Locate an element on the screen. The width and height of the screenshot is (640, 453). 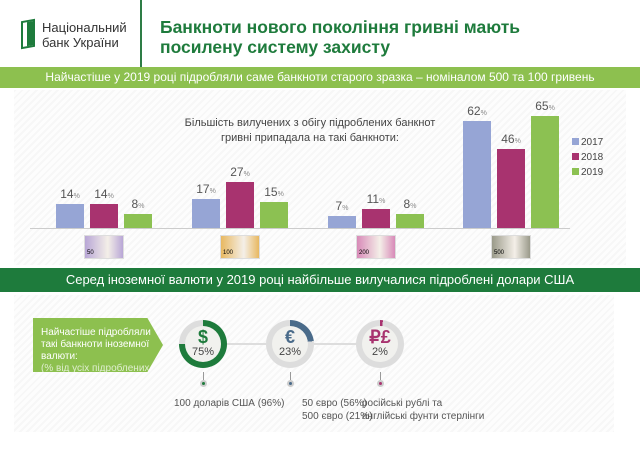
banknote-denomination: 100 is located at coordinates (228, 253).